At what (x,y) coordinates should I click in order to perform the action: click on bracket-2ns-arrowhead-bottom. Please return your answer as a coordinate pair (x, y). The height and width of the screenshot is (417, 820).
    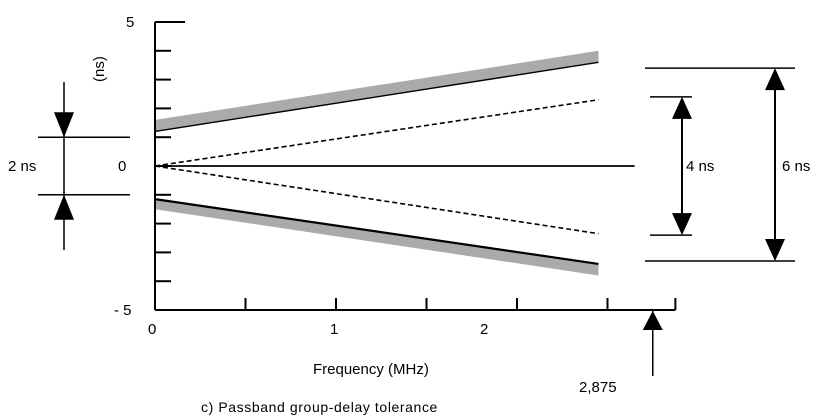
    Looking at the image, I should click on (64, 207).